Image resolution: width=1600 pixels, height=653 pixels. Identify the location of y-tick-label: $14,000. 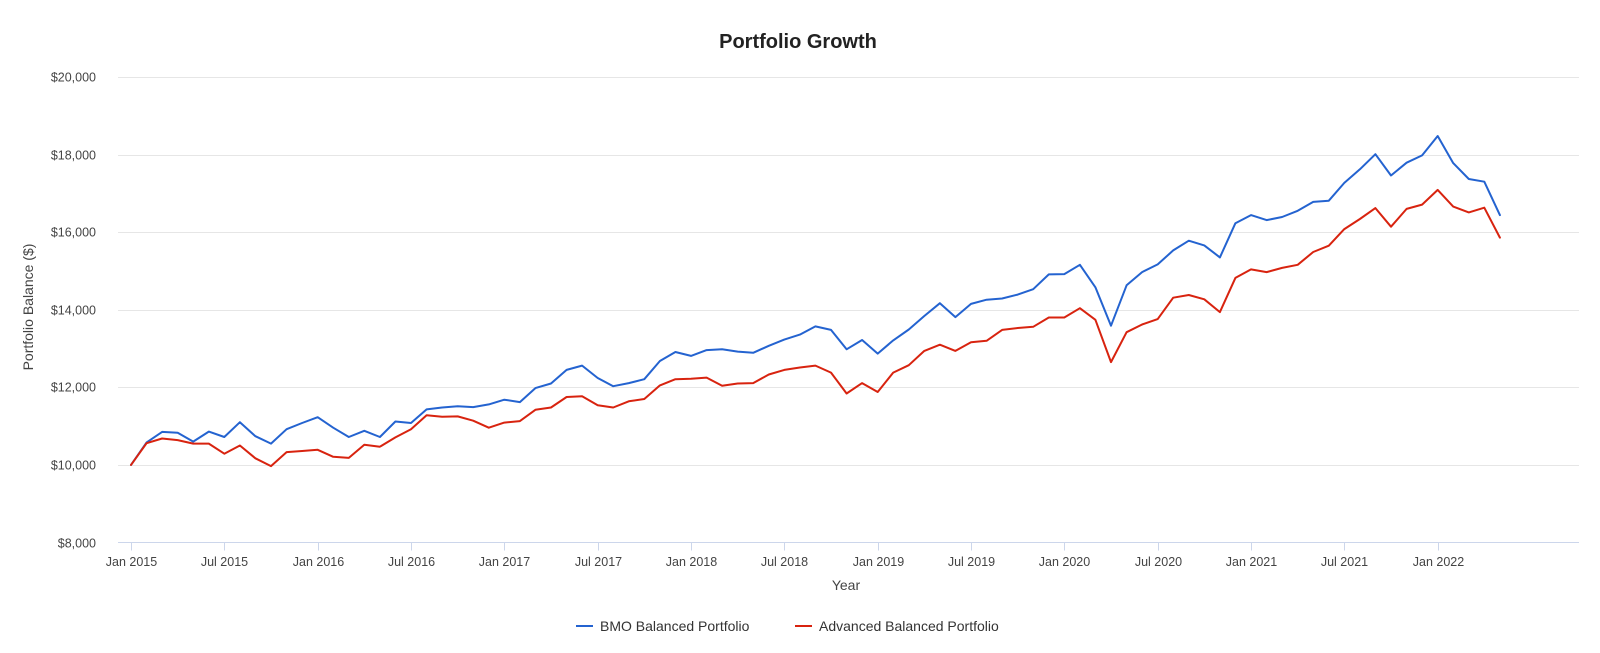
(73, 311).